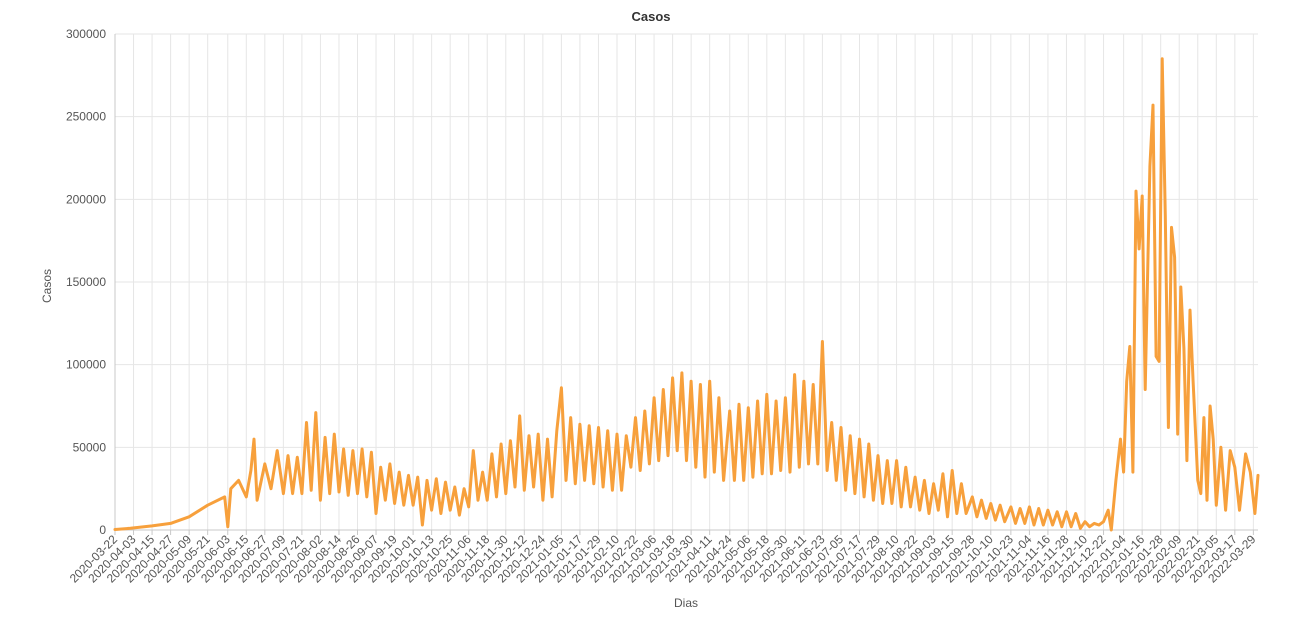 The image size is (1303, 622). Describe the element at coordinates (47, 286) in the screenshot. I see `y-axis-title: Casos` at that location.